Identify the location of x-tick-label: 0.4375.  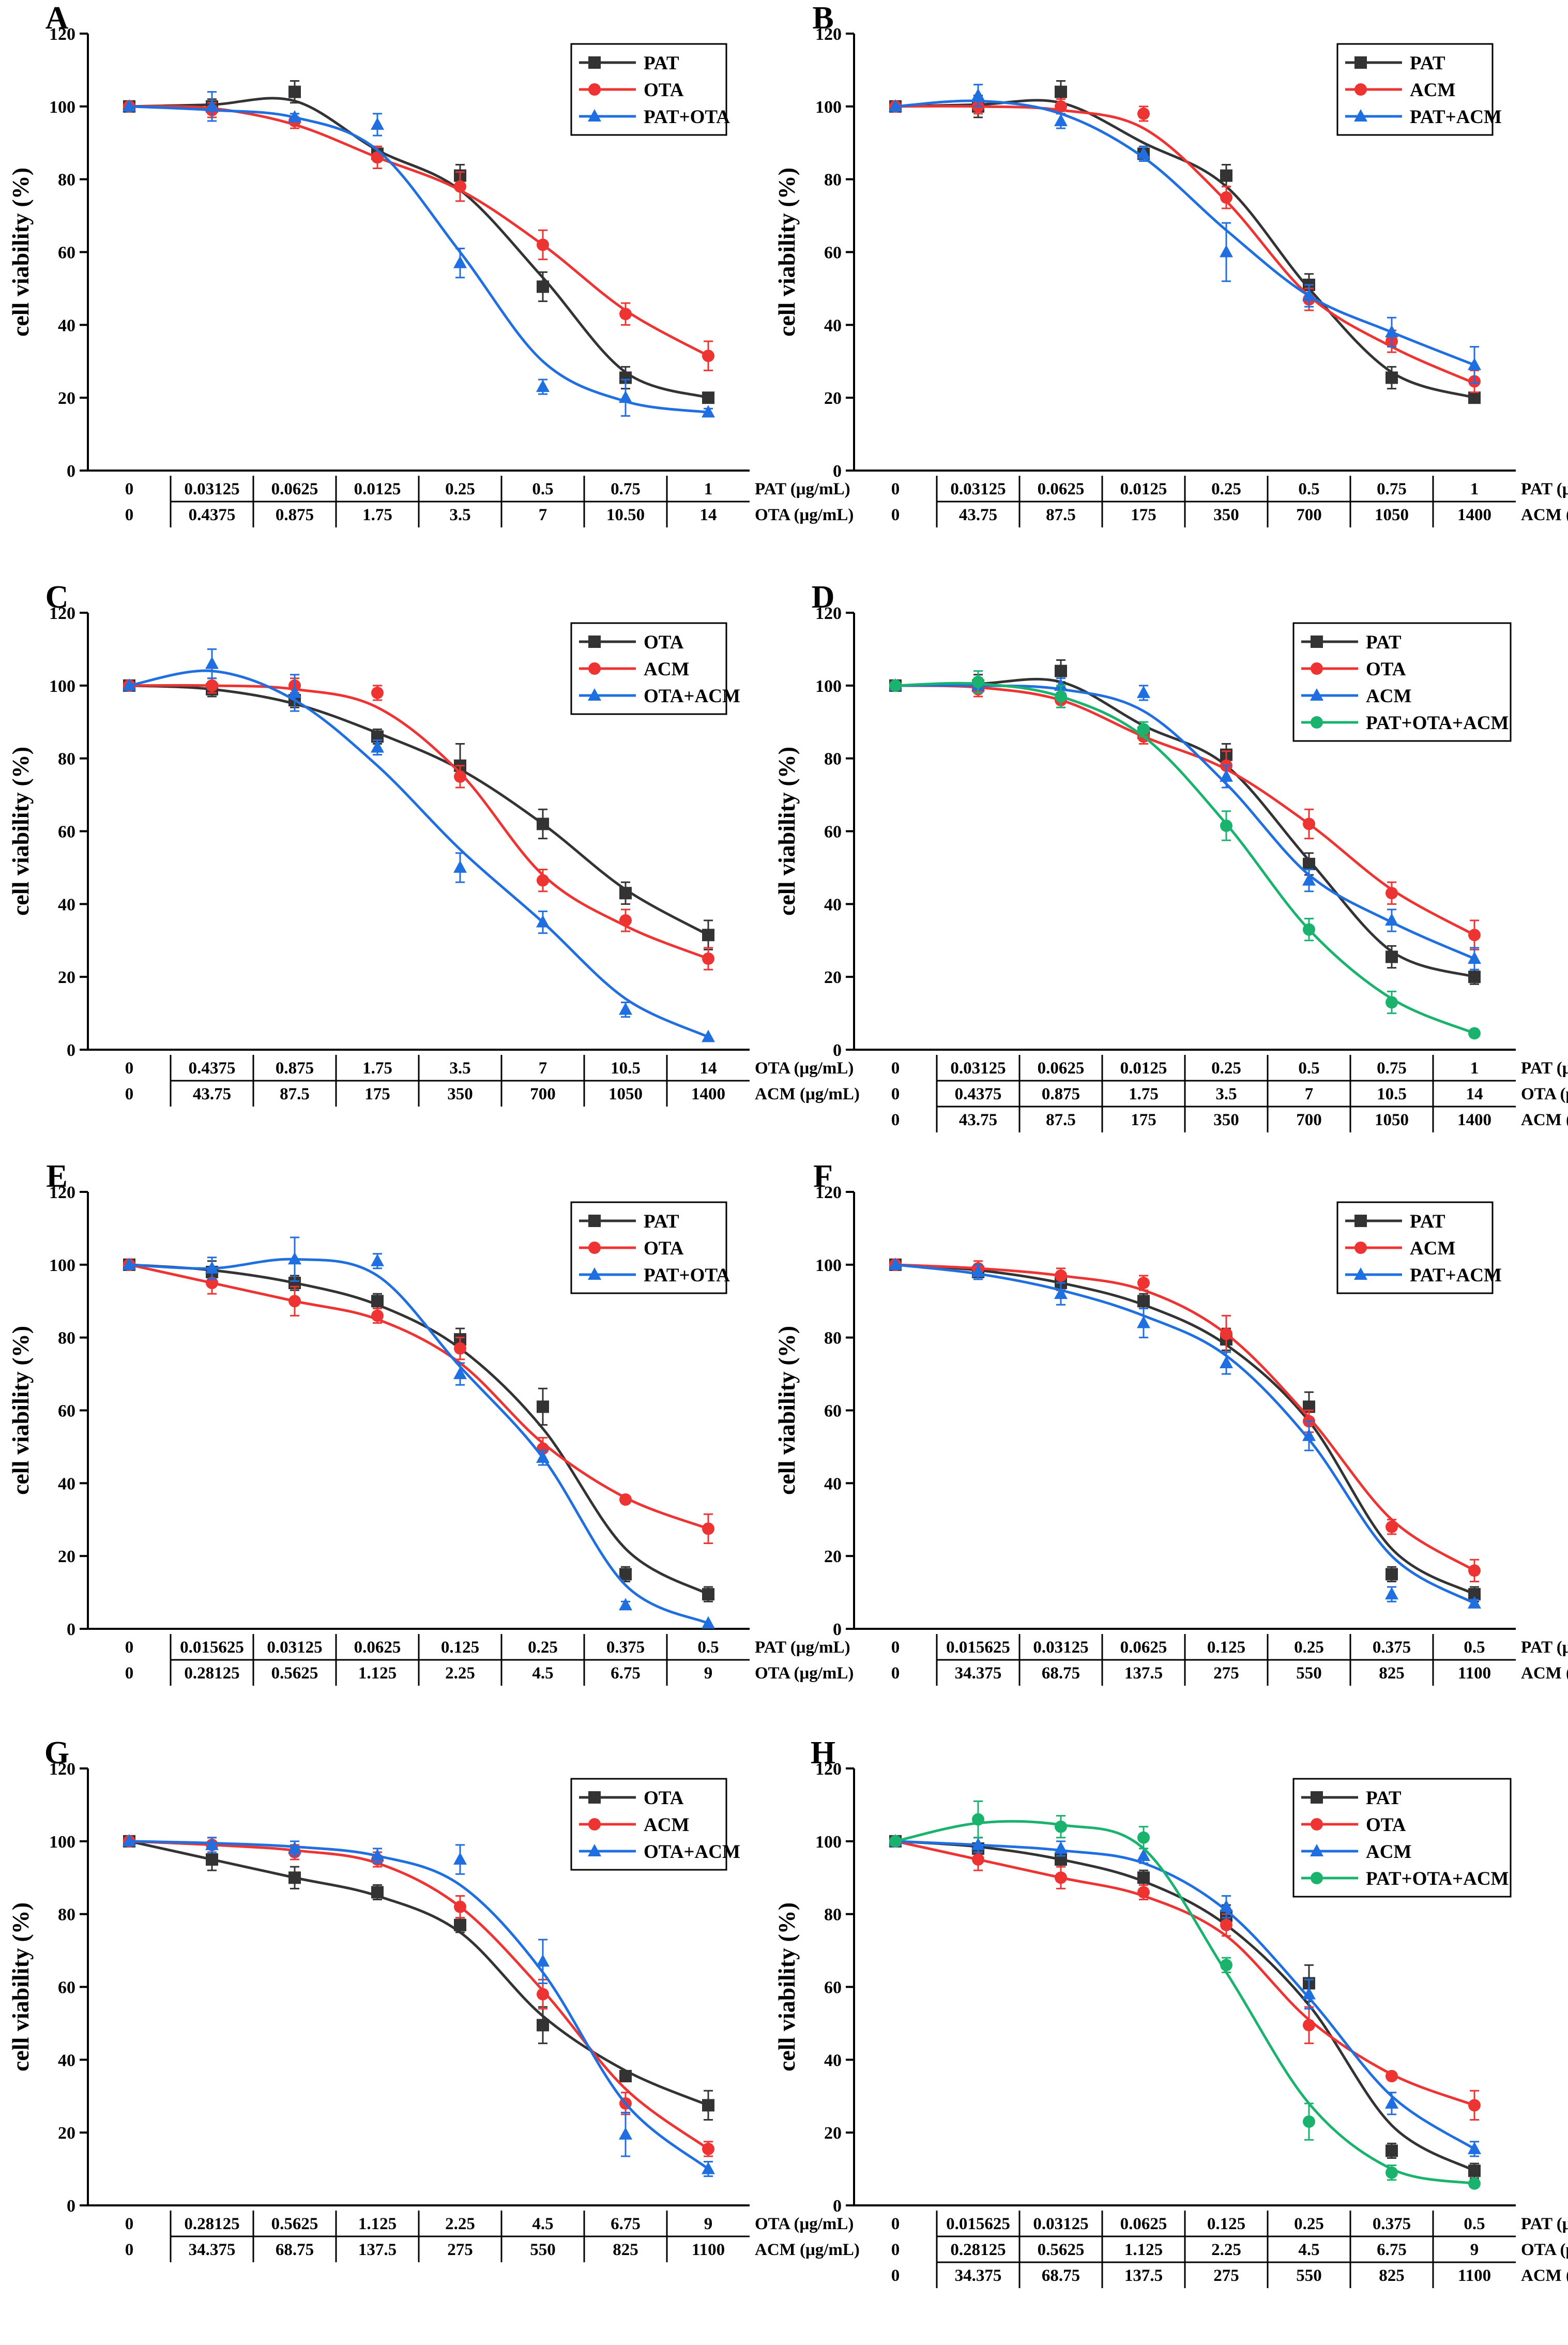
(212, 515).